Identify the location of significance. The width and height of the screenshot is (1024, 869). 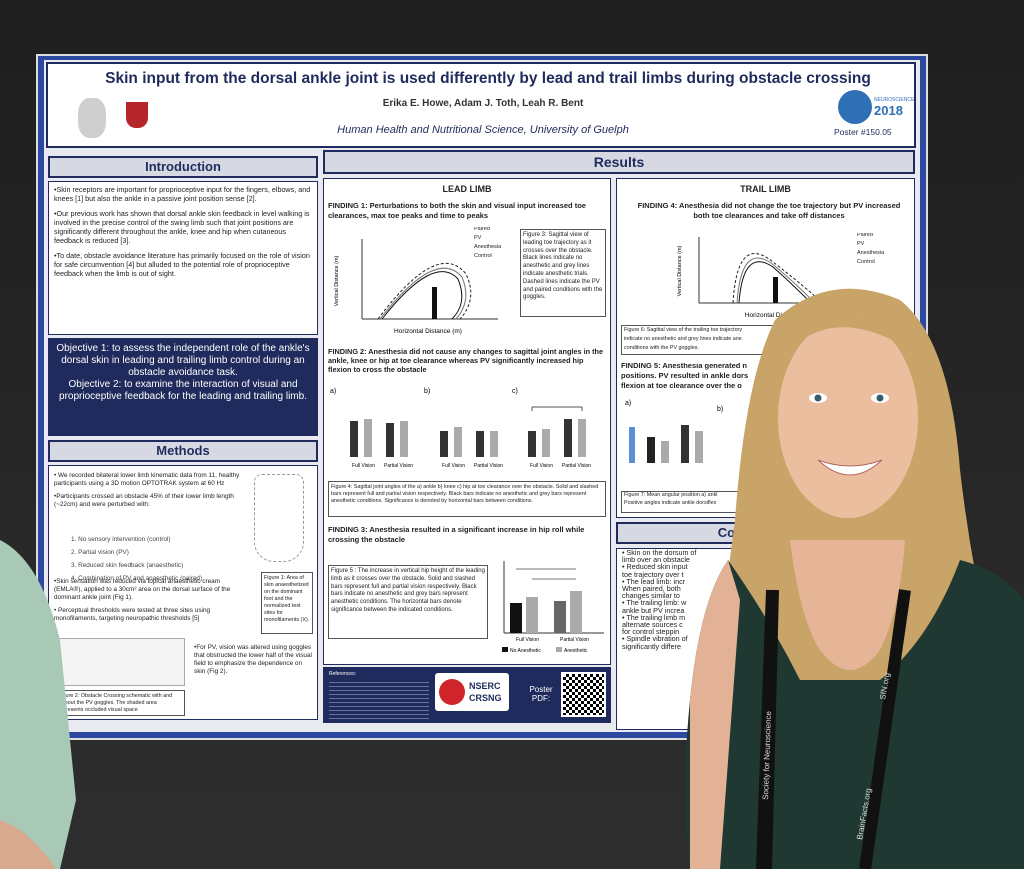
(557, 408).